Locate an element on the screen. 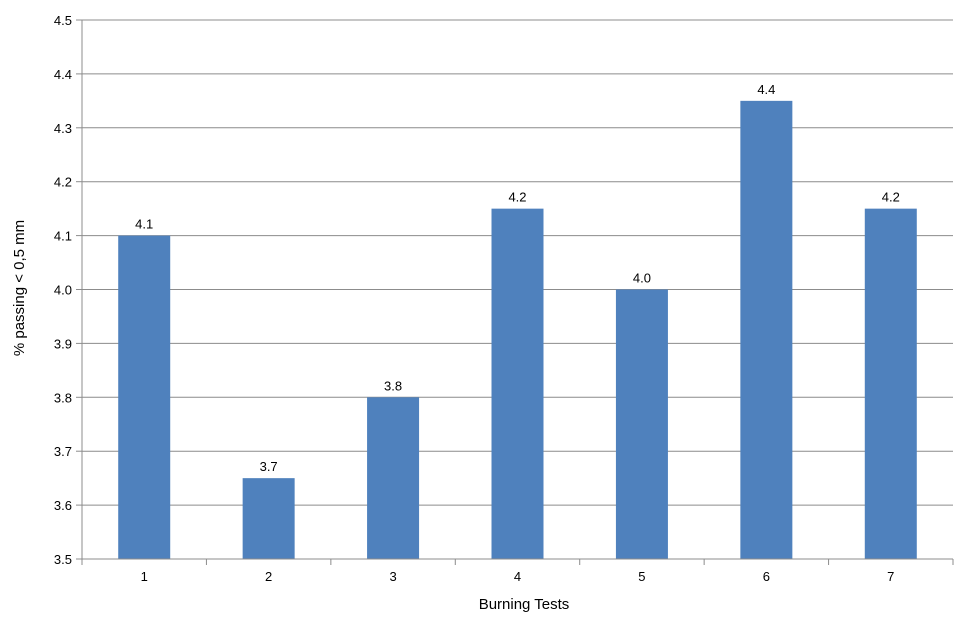  x-tick-label: 3 is located at coordinates (392, 576).